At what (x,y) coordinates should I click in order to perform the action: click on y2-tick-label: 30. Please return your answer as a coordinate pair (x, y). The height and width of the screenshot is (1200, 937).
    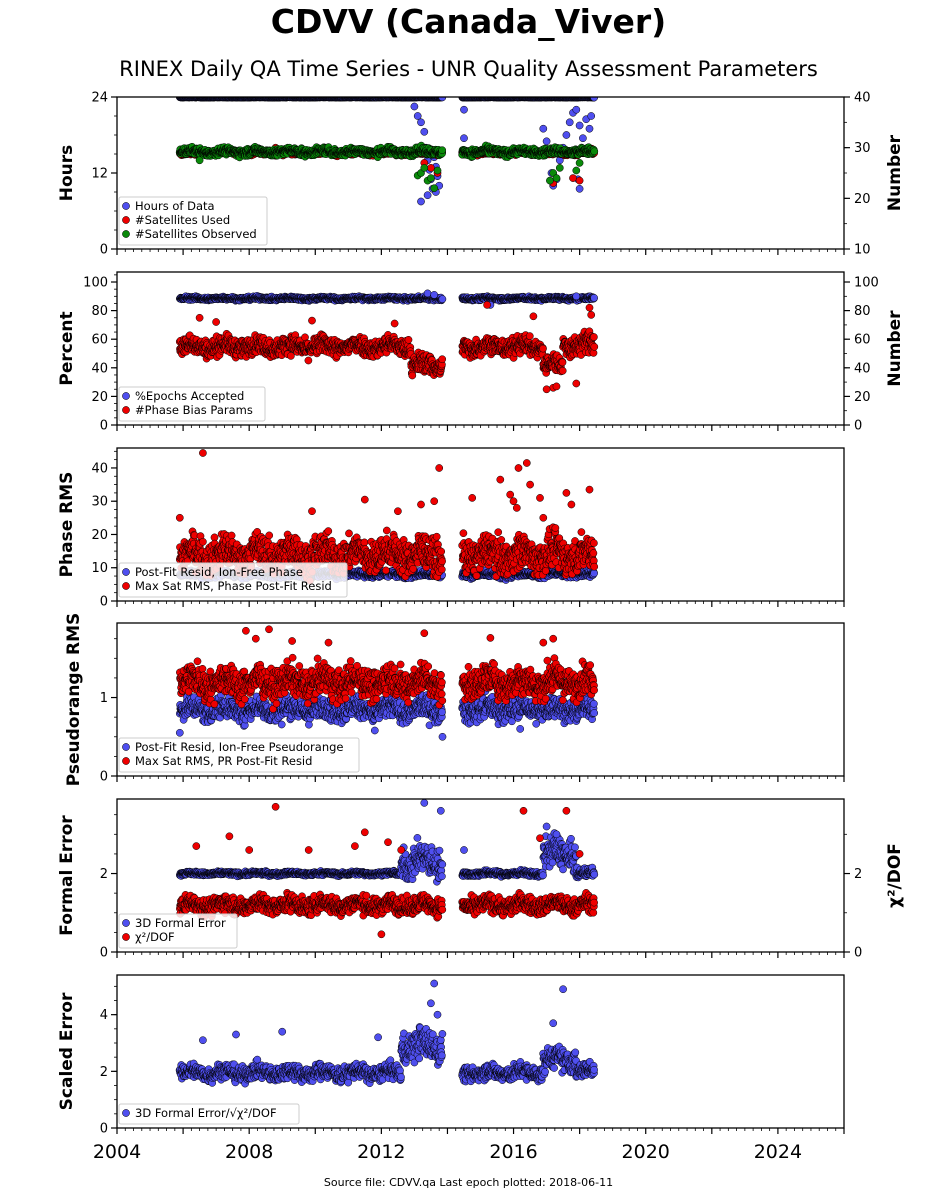
    Looking at the image, I should click on (862, 148).